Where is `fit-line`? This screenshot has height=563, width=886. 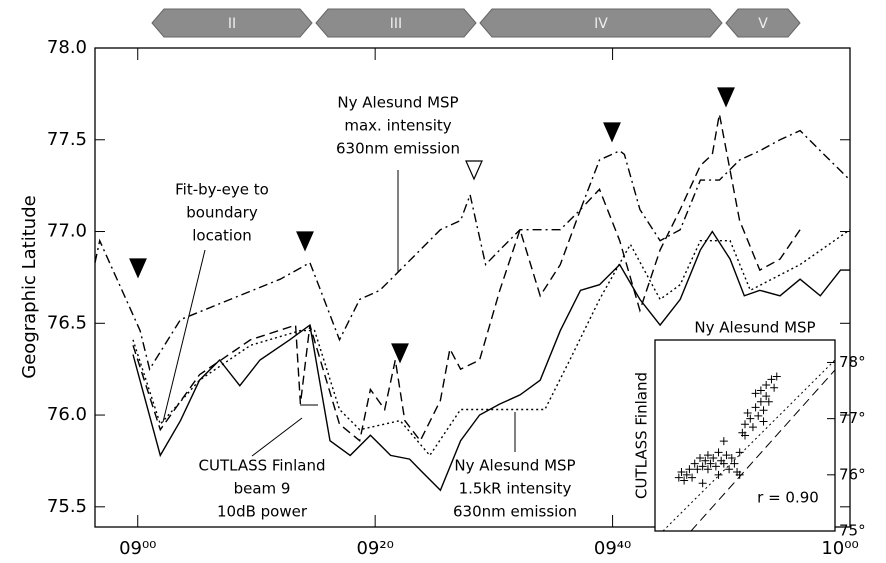
fit-line is located at coordinates (749, 445).